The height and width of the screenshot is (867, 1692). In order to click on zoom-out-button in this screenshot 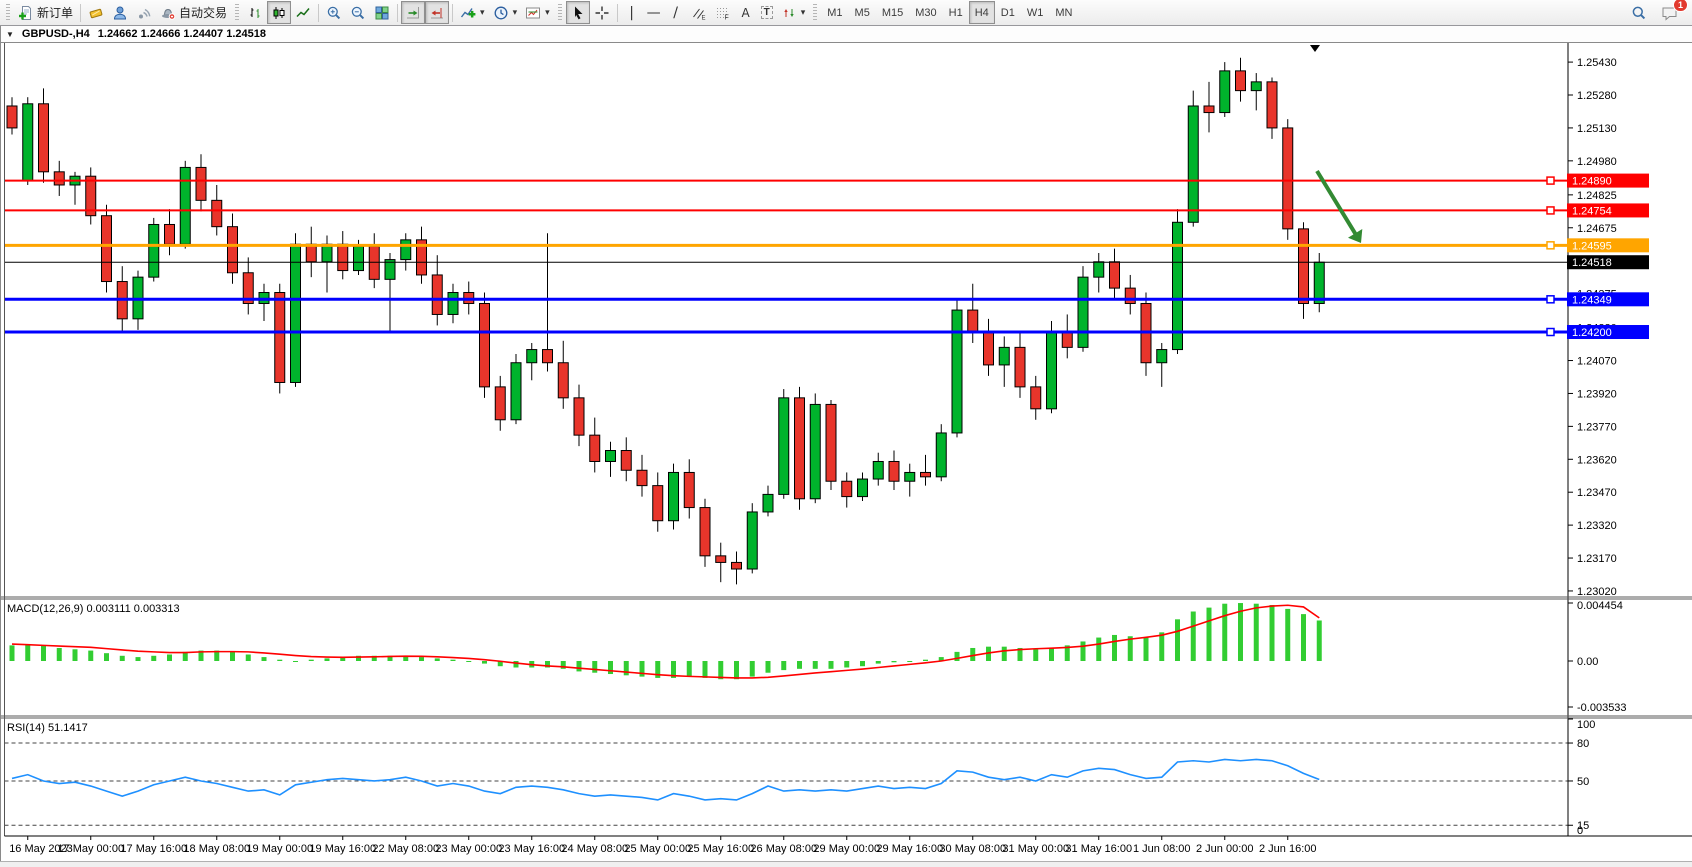, I will do `click(358, 12)`.